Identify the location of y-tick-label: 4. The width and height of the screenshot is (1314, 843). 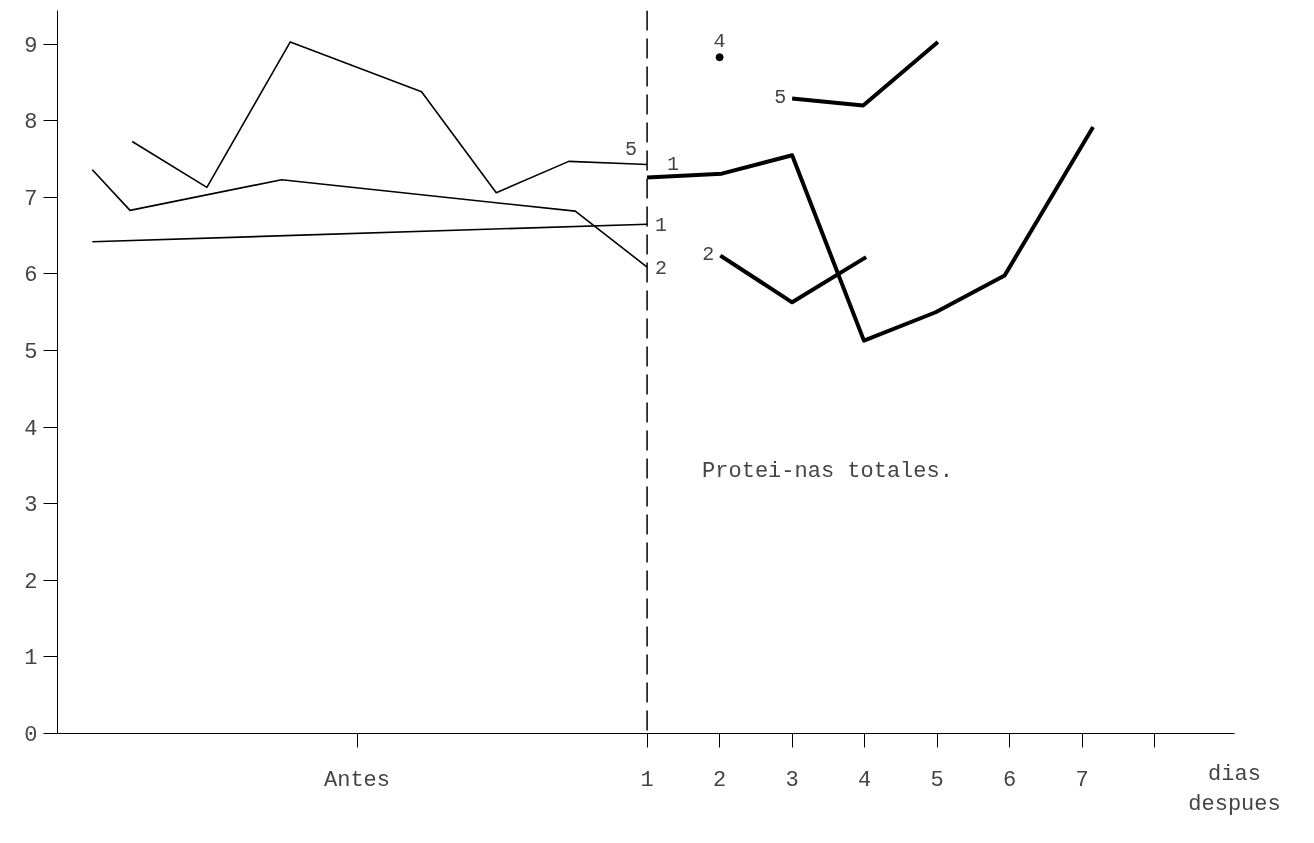
(31, 429).